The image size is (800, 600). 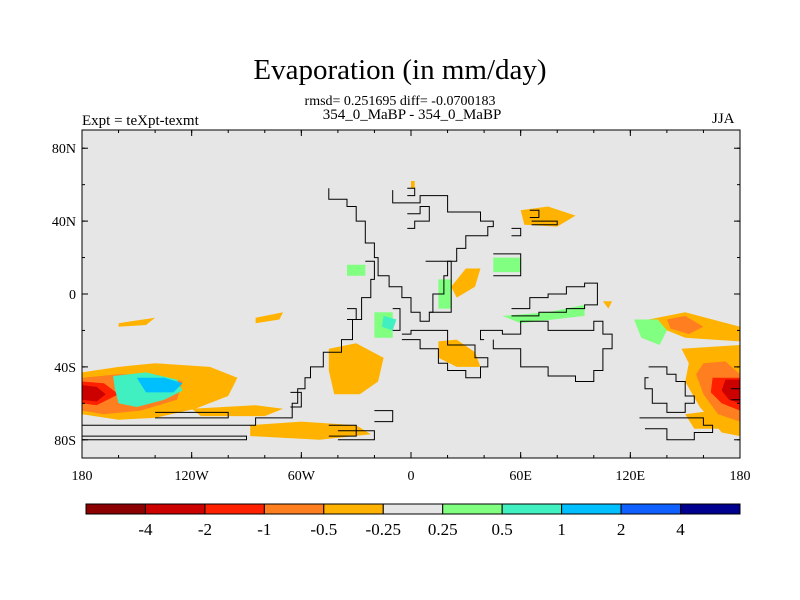 What do you see at coordinates (680, 529) in the screenshot?
I see `colorbar-label: 4` at bounding box center [680, 529].